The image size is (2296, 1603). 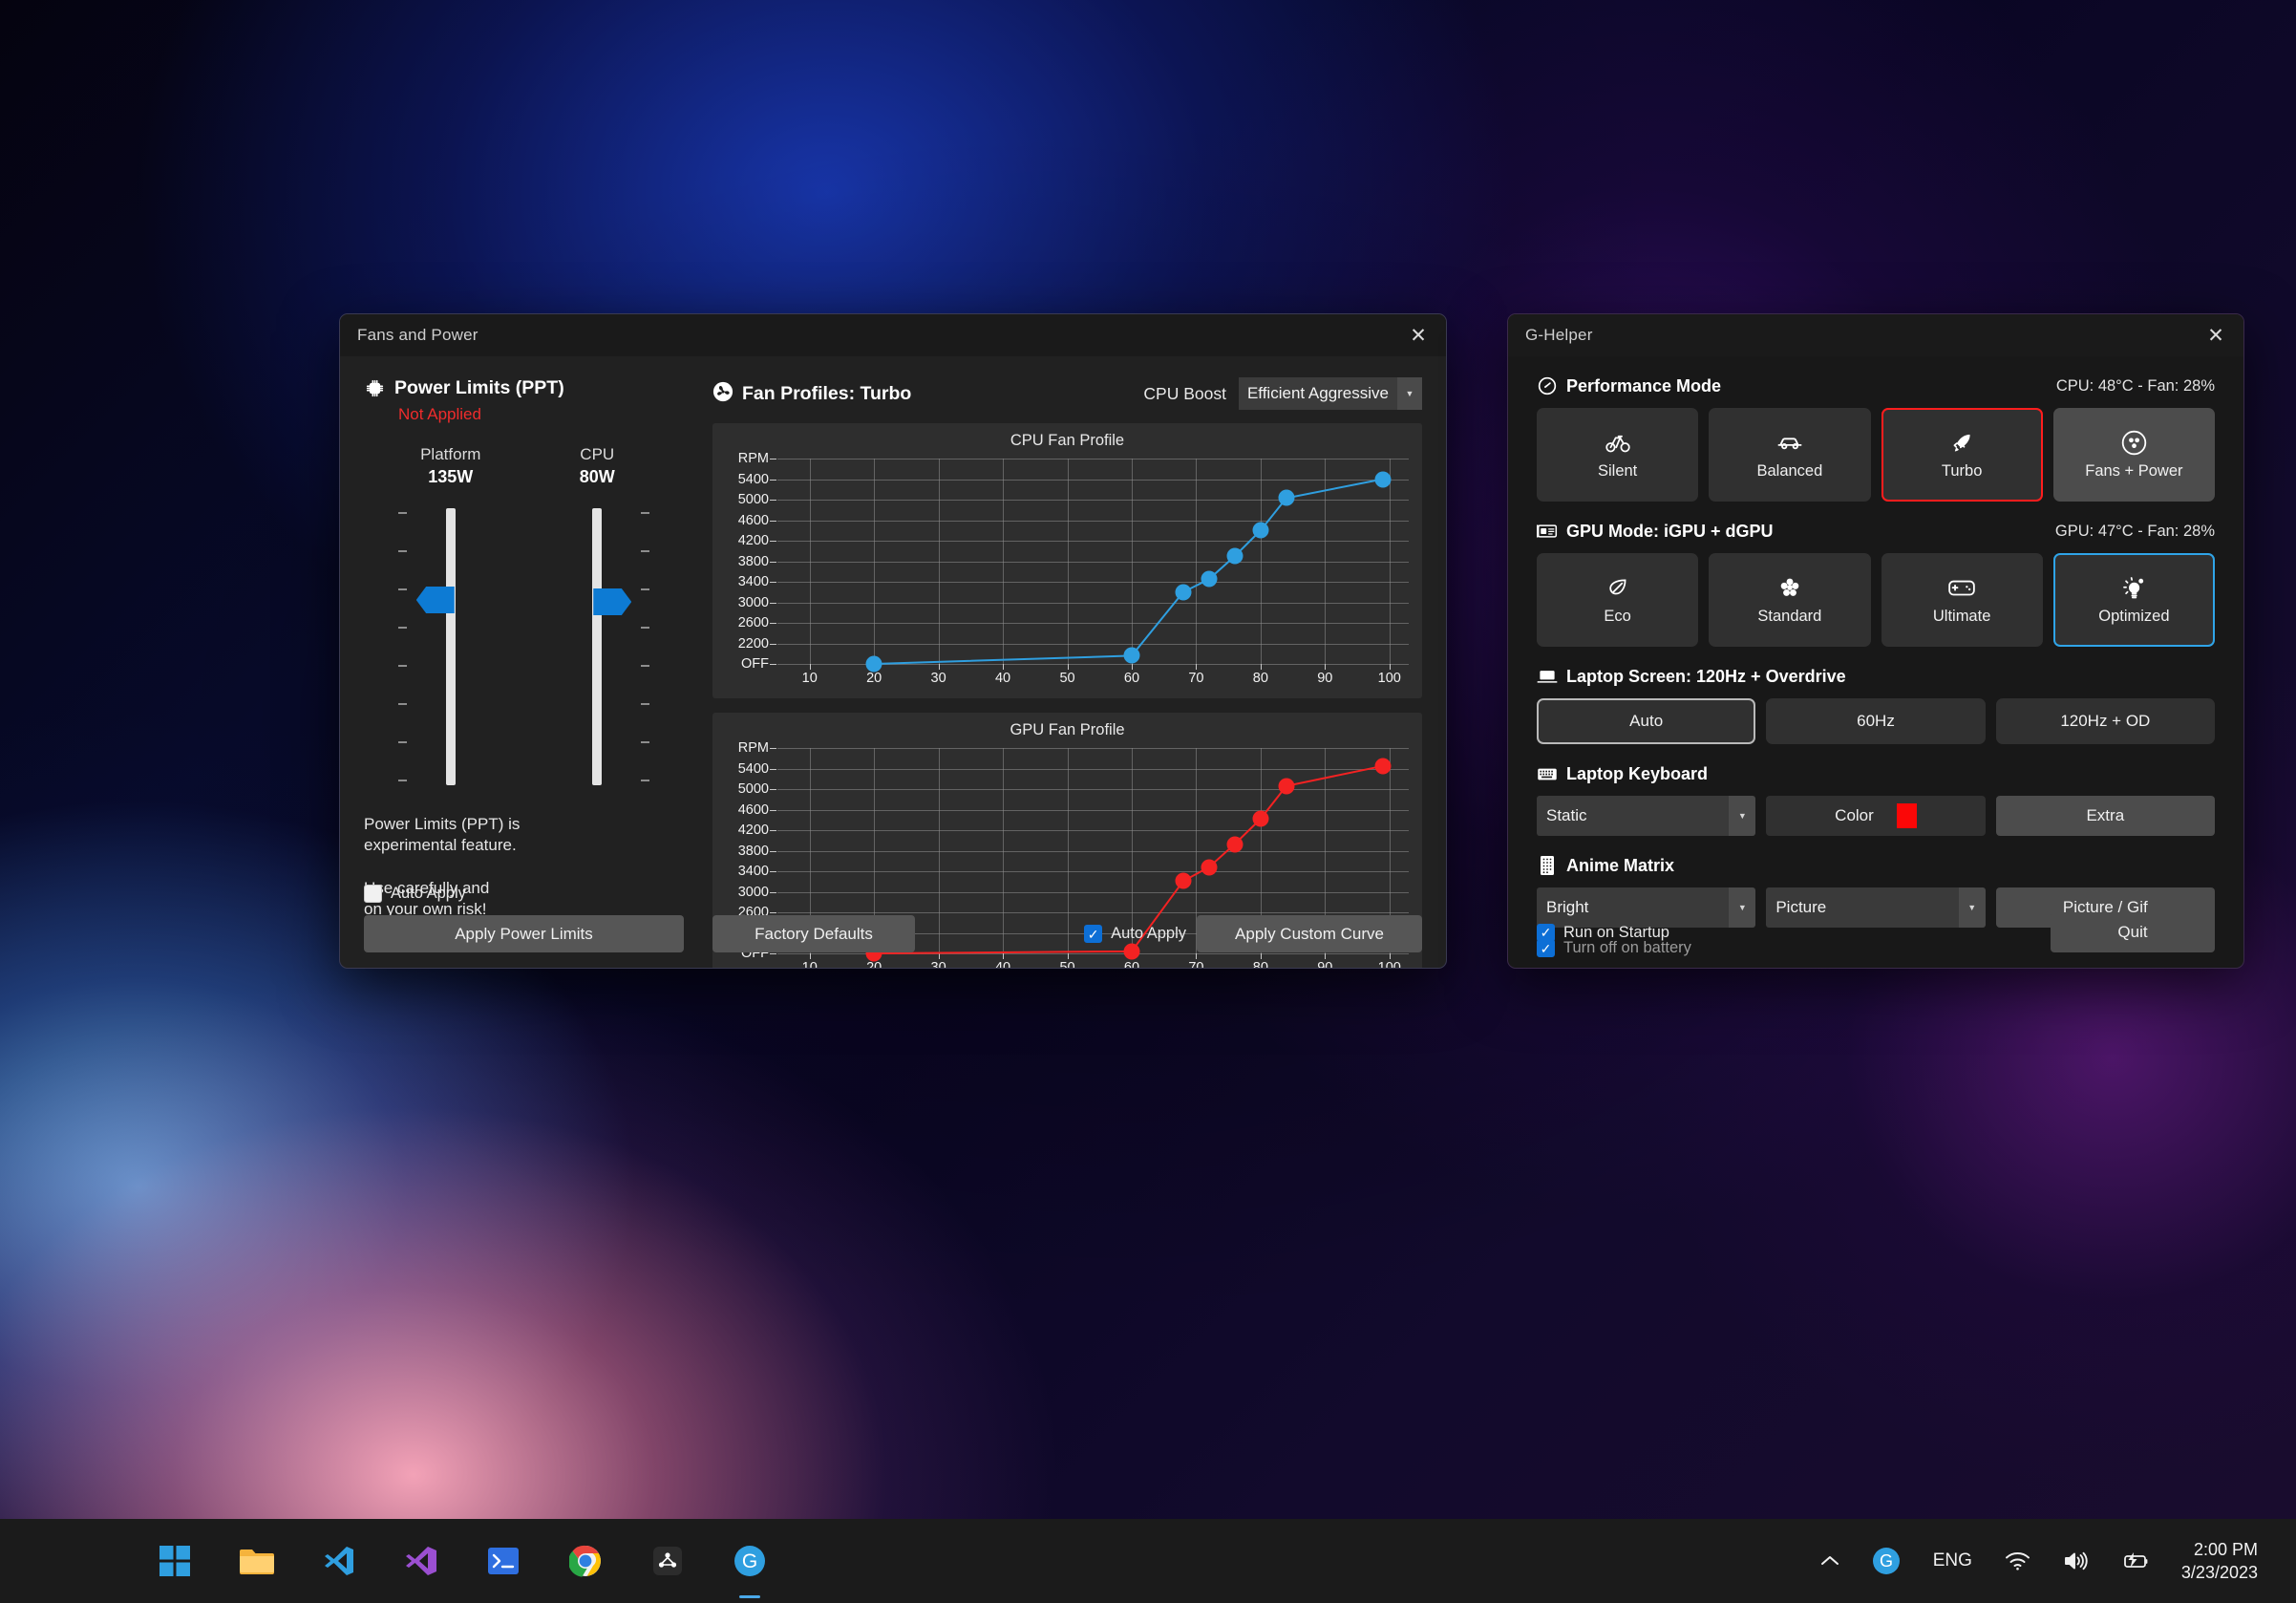 What do you see at coordinates (425, 909) in the screenshot?
I see `warning-line-4: on your own risk!` at bounding box center [425, 909].